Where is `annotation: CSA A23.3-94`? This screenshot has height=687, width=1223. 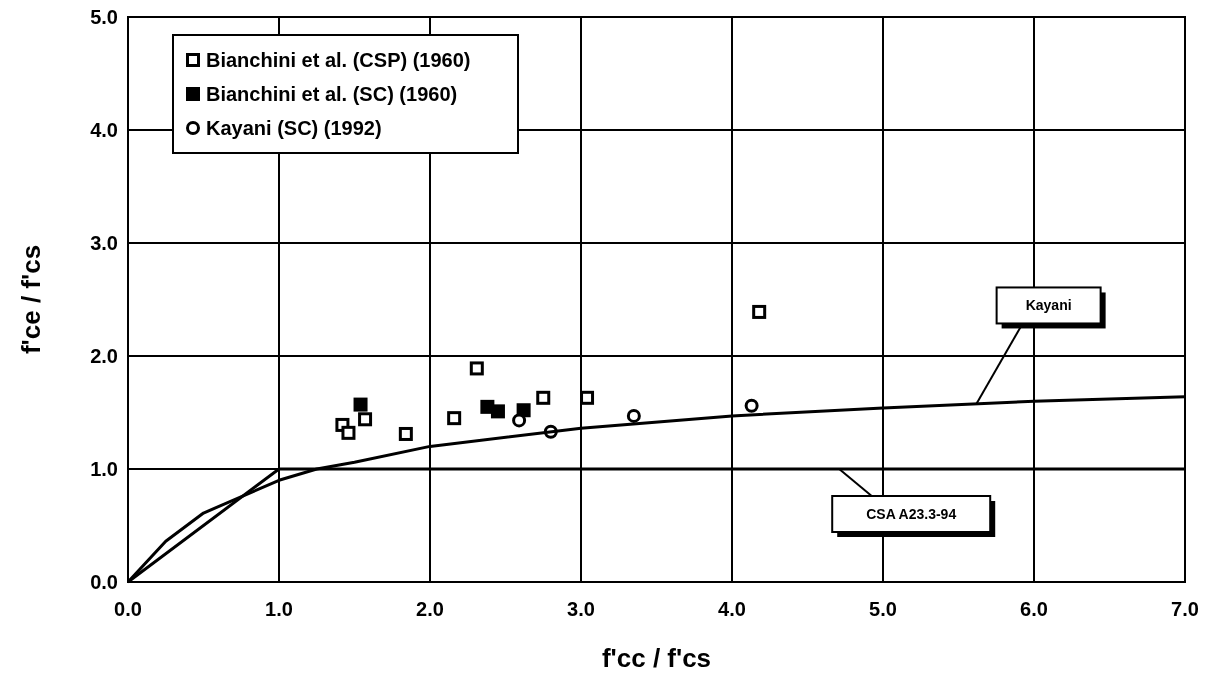 annotation: CSA A23.3-94 is located at coordinates (911, 514).